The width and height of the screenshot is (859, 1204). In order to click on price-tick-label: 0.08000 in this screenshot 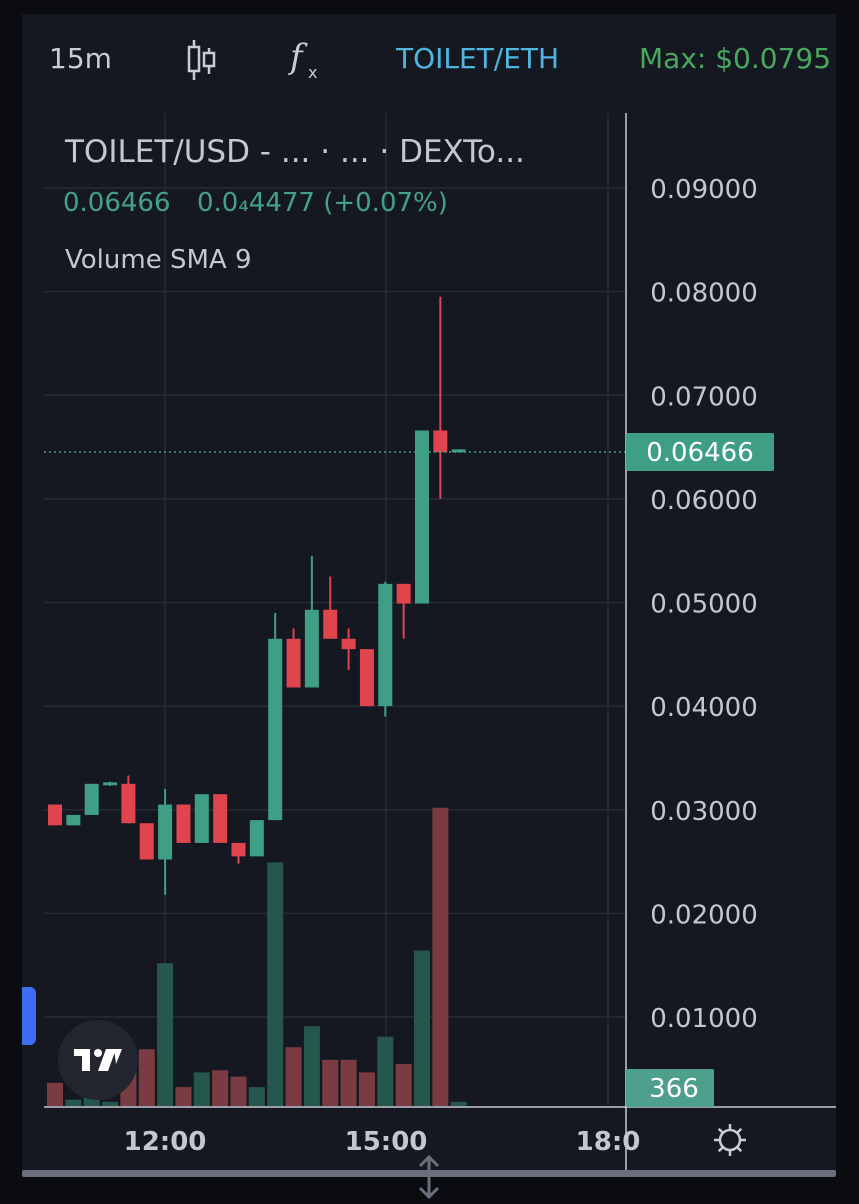, I will do `click(704, 294)`.